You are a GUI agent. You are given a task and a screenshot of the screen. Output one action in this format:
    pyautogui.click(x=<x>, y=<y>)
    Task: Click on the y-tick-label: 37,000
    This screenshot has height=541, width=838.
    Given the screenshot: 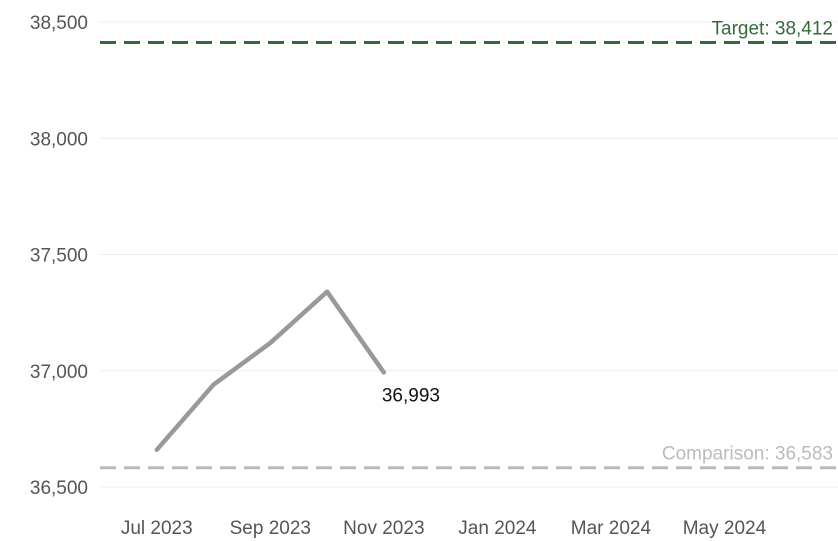 What is the action you would take?
    pyautogui.click(x=59, y=372)
    